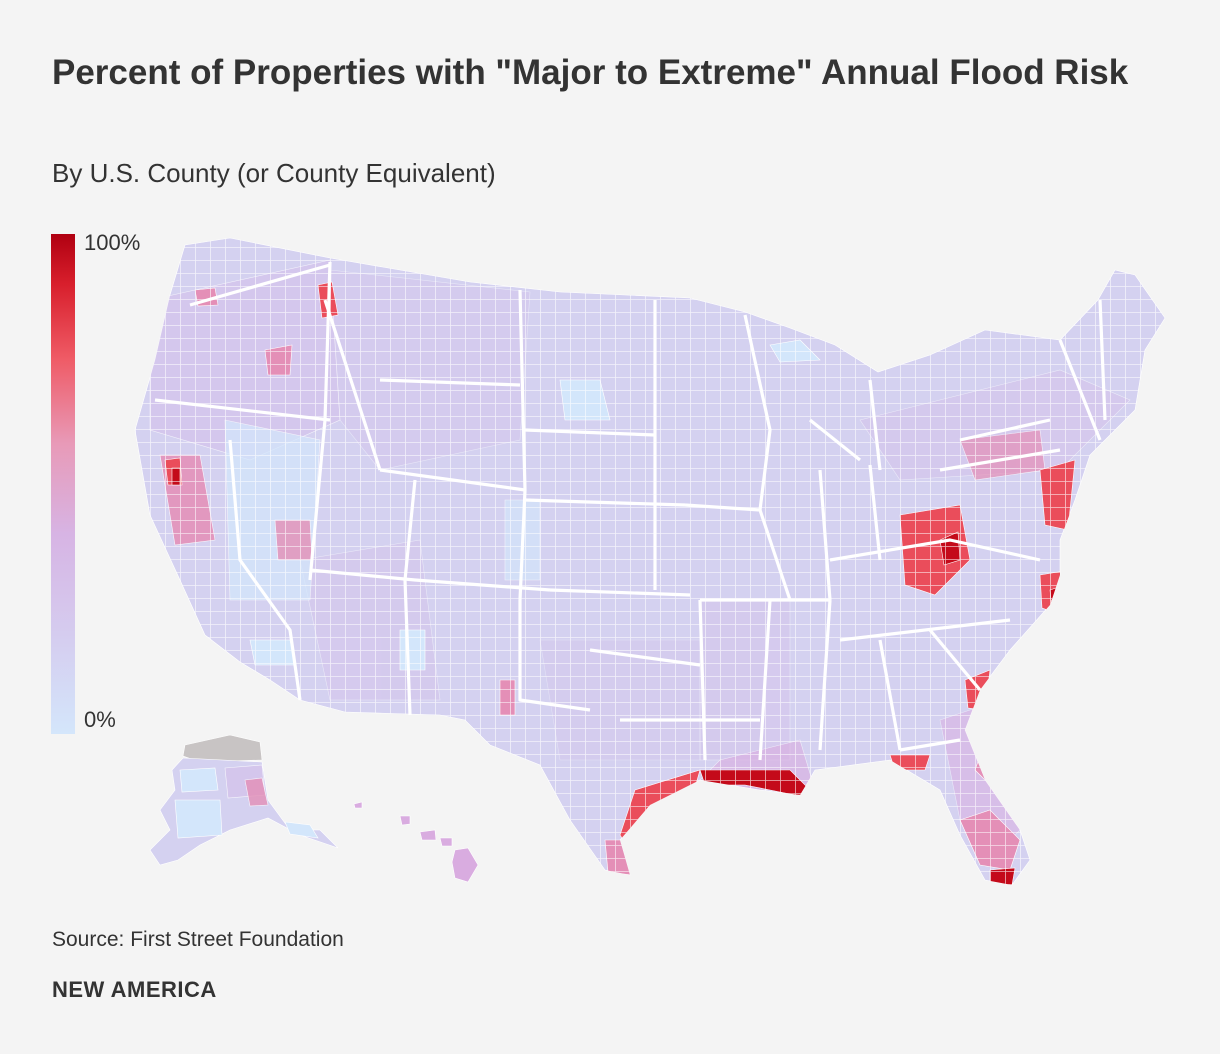 The height and width of the screenshot is (1054, 1220). Describe the element at coordinates (112, 242) in the screenshot. I see `legend-max-label: 100%` at that location.